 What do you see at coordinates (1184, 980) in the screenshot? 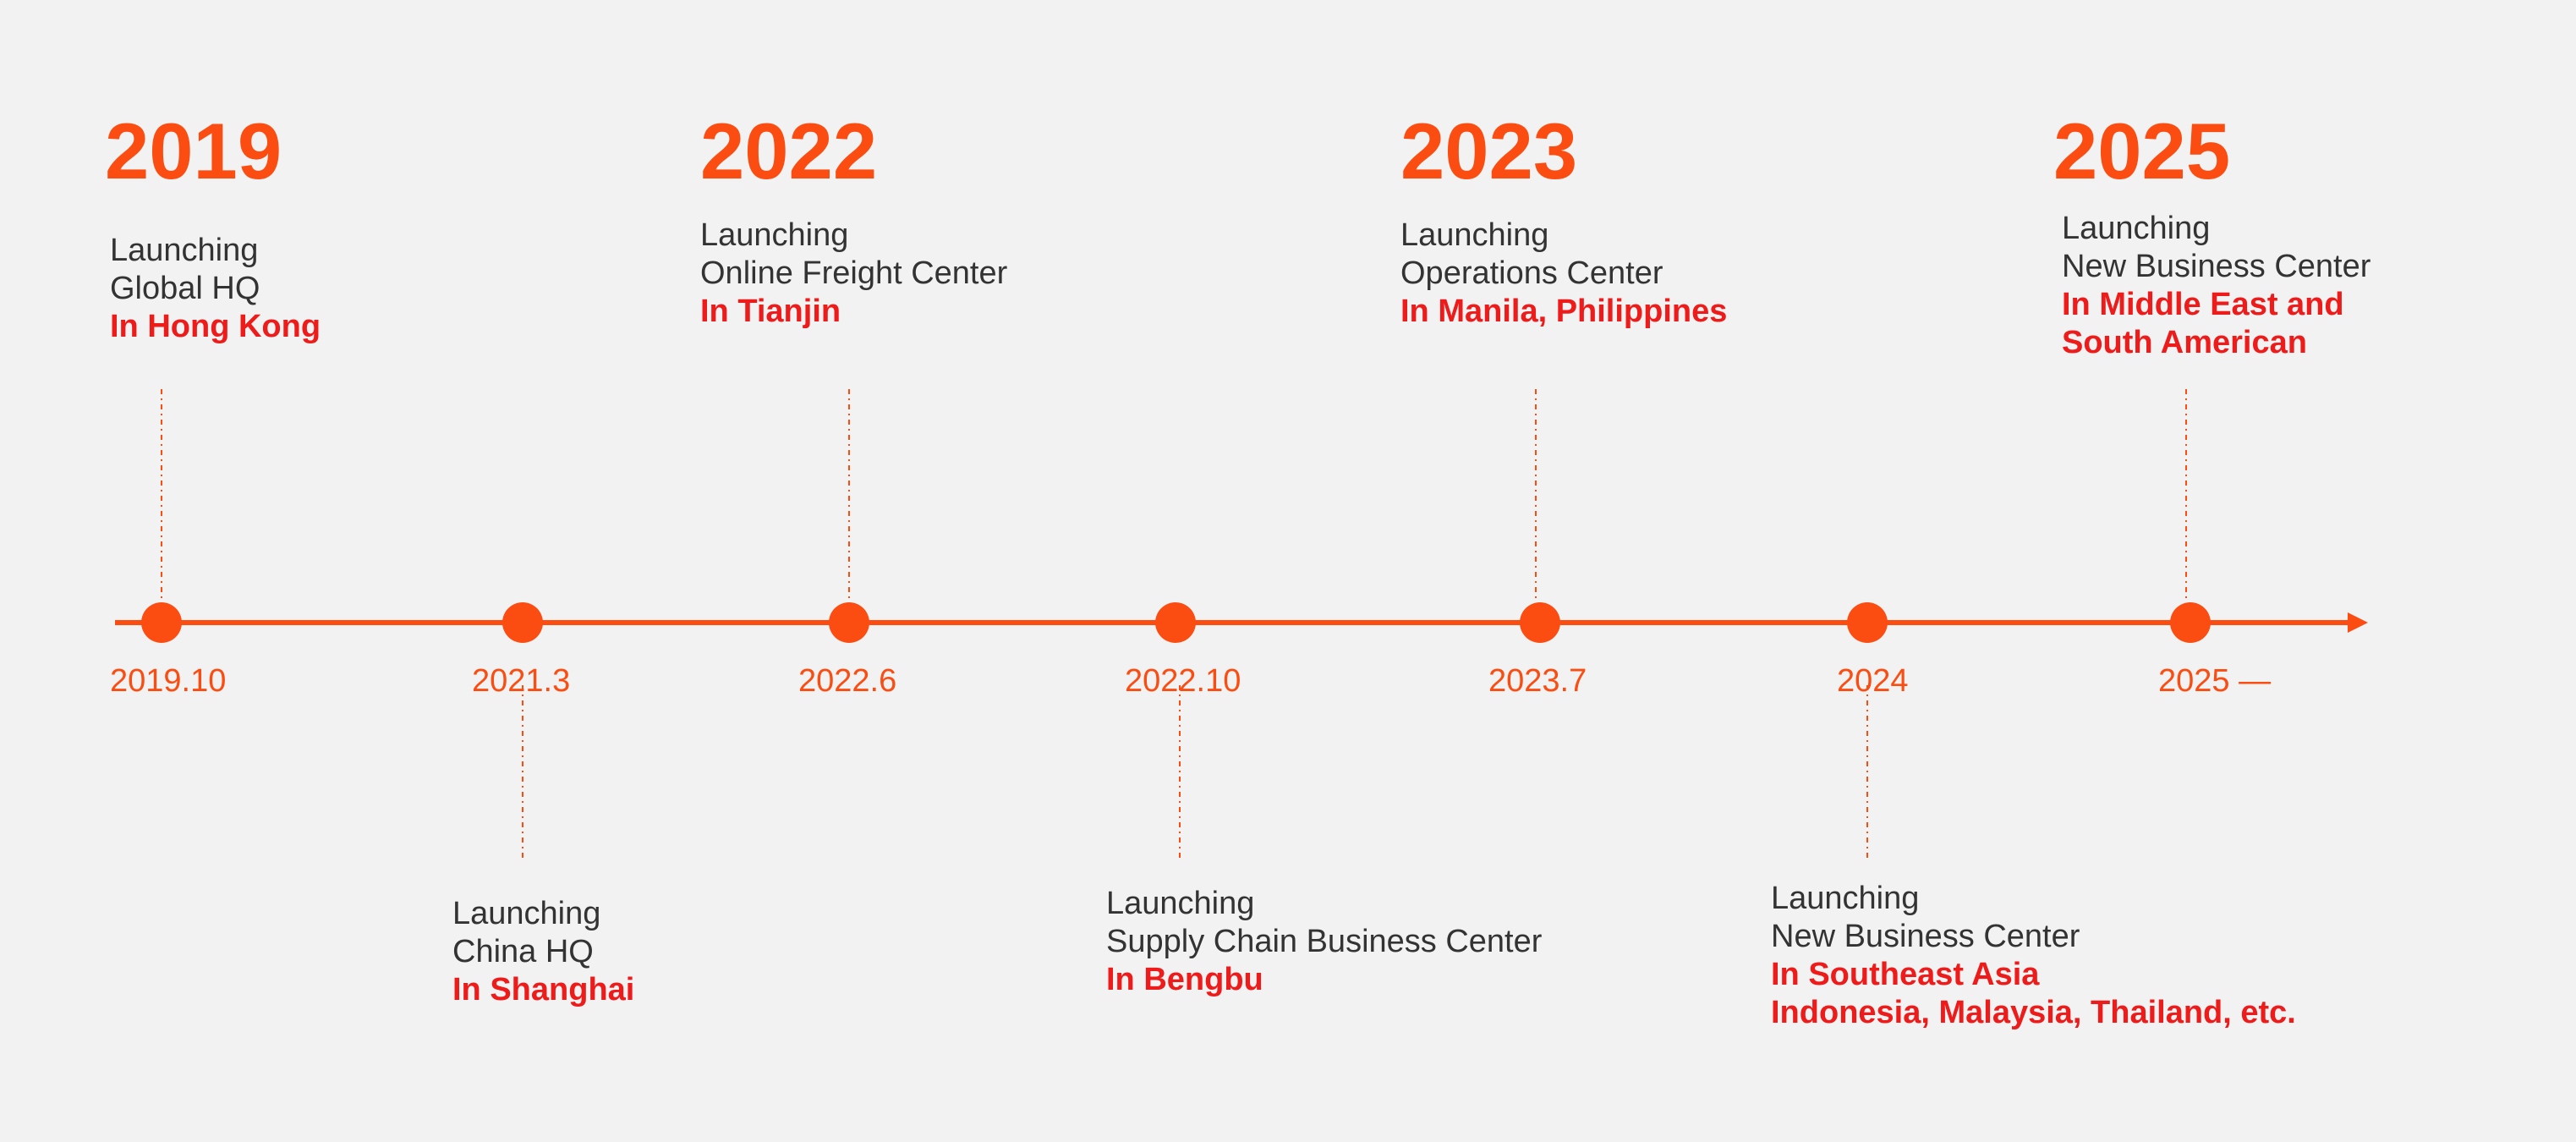
I see `milestone-location: In Bengbu` at bounding box center [1184, 980].